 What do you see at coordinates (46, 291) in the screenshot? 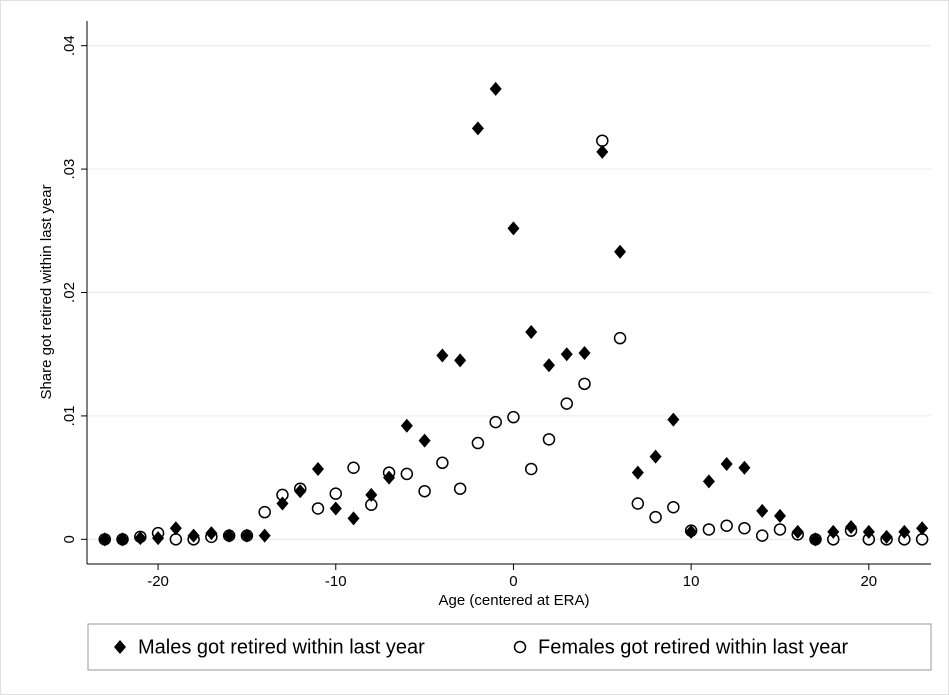
I see `y-axis-title: Share got retired within last year` at bounding box center [46, 291].